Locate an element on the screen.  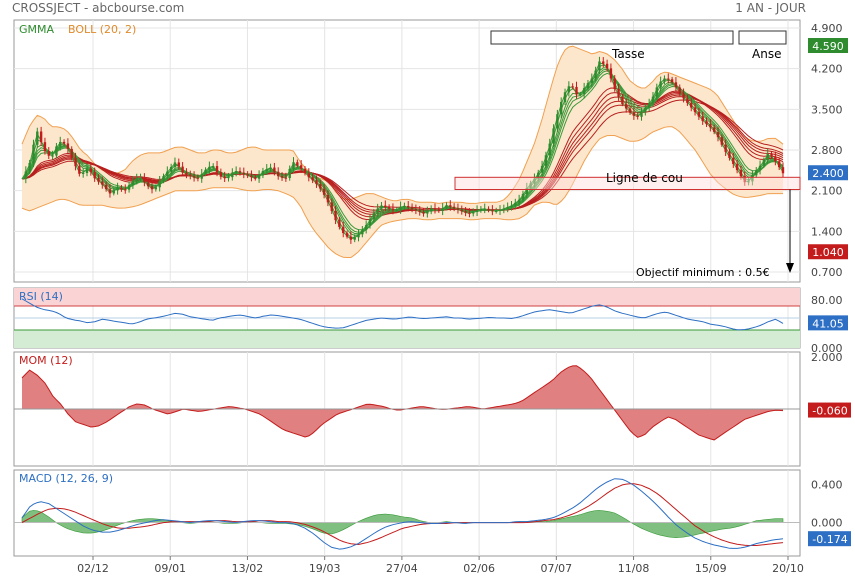
price-badge is located at coordinates (828, 46).